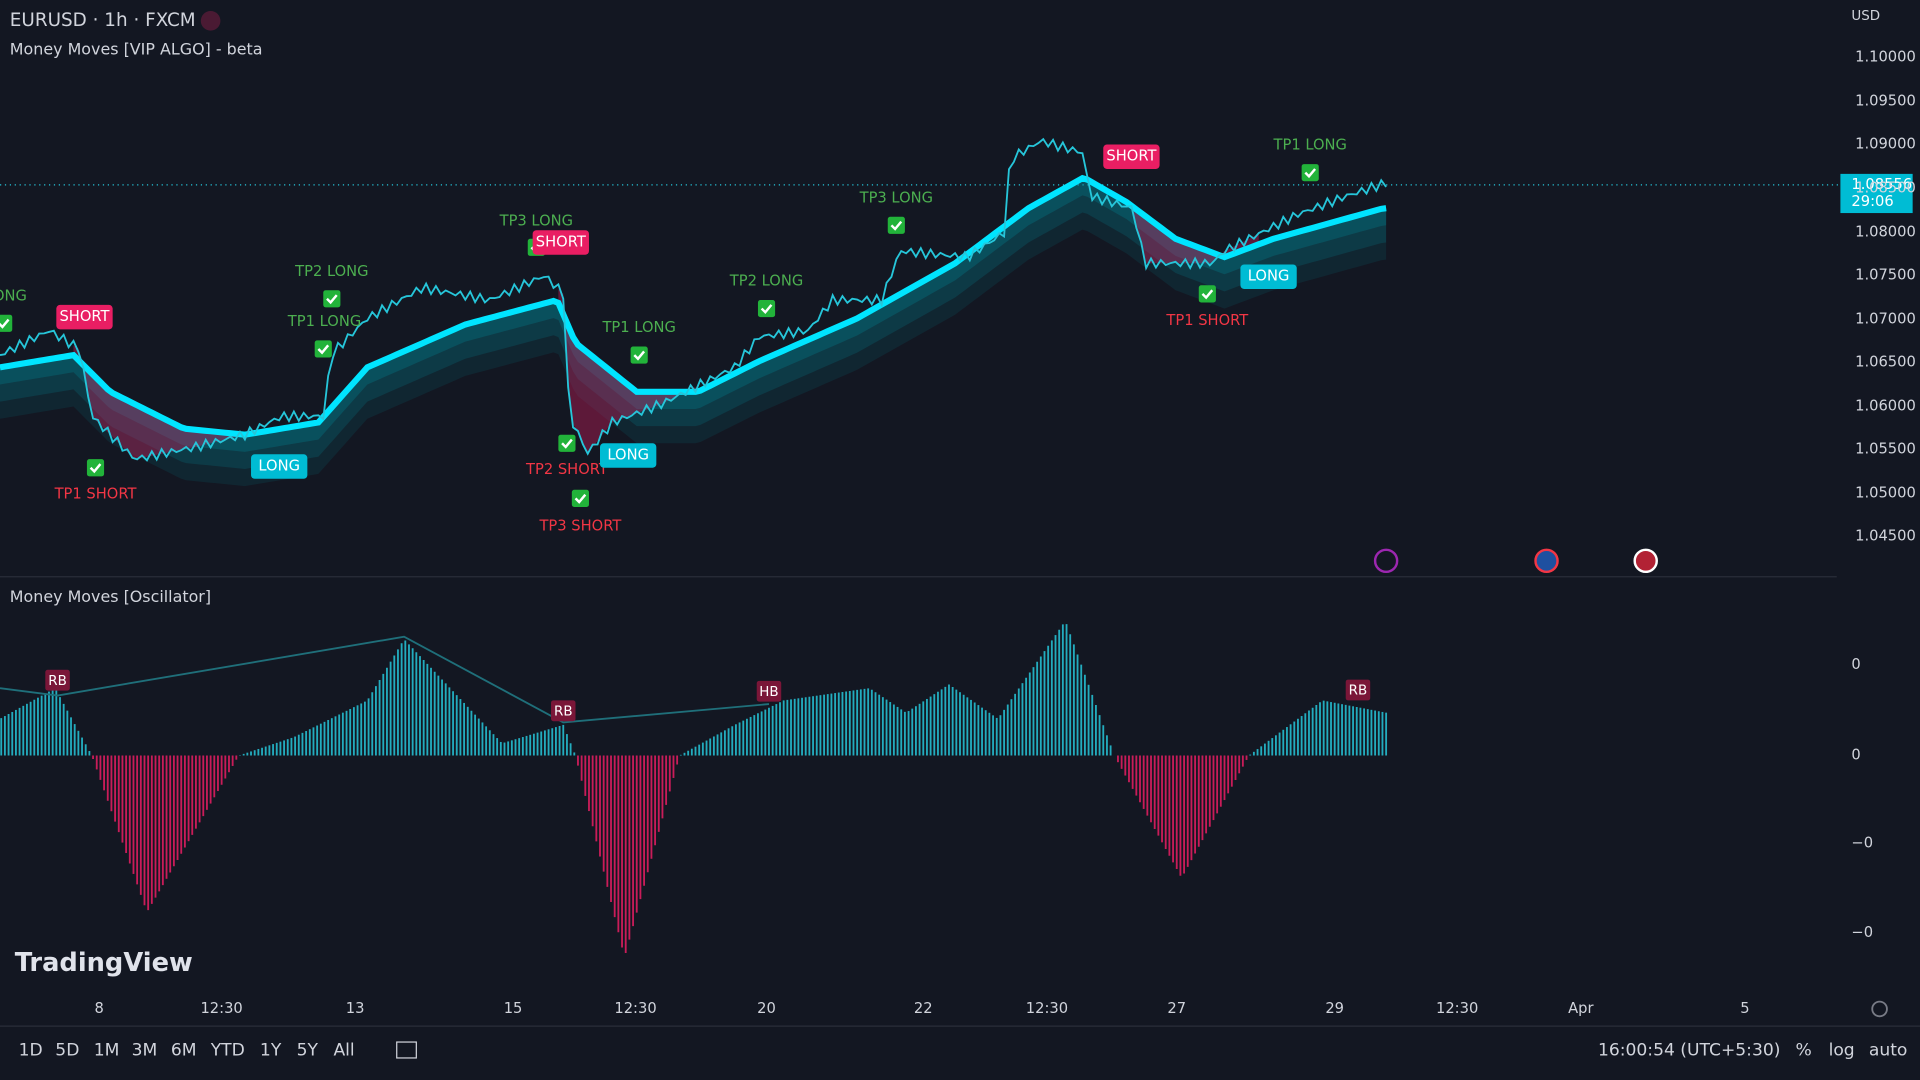 This screenshot has width=1920, height=1080. What do you see at coordinates (343, 1051) in the screenshot?
I see `range-button: All` at bounding box center [343, 1051].